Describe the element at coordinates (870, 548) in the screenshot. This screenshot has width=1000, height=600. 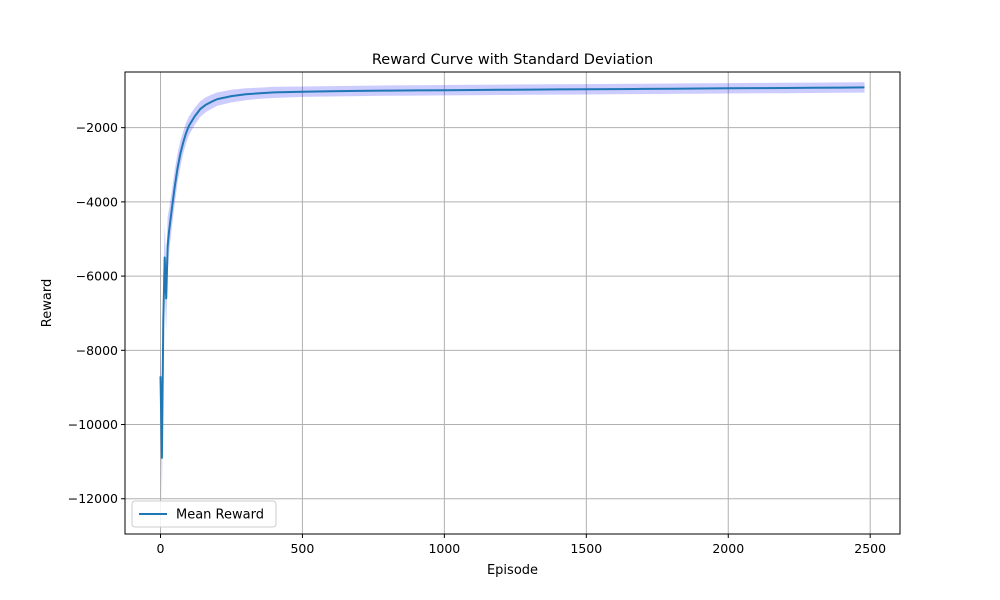
I see `x-tick-label: 2500` at that location.